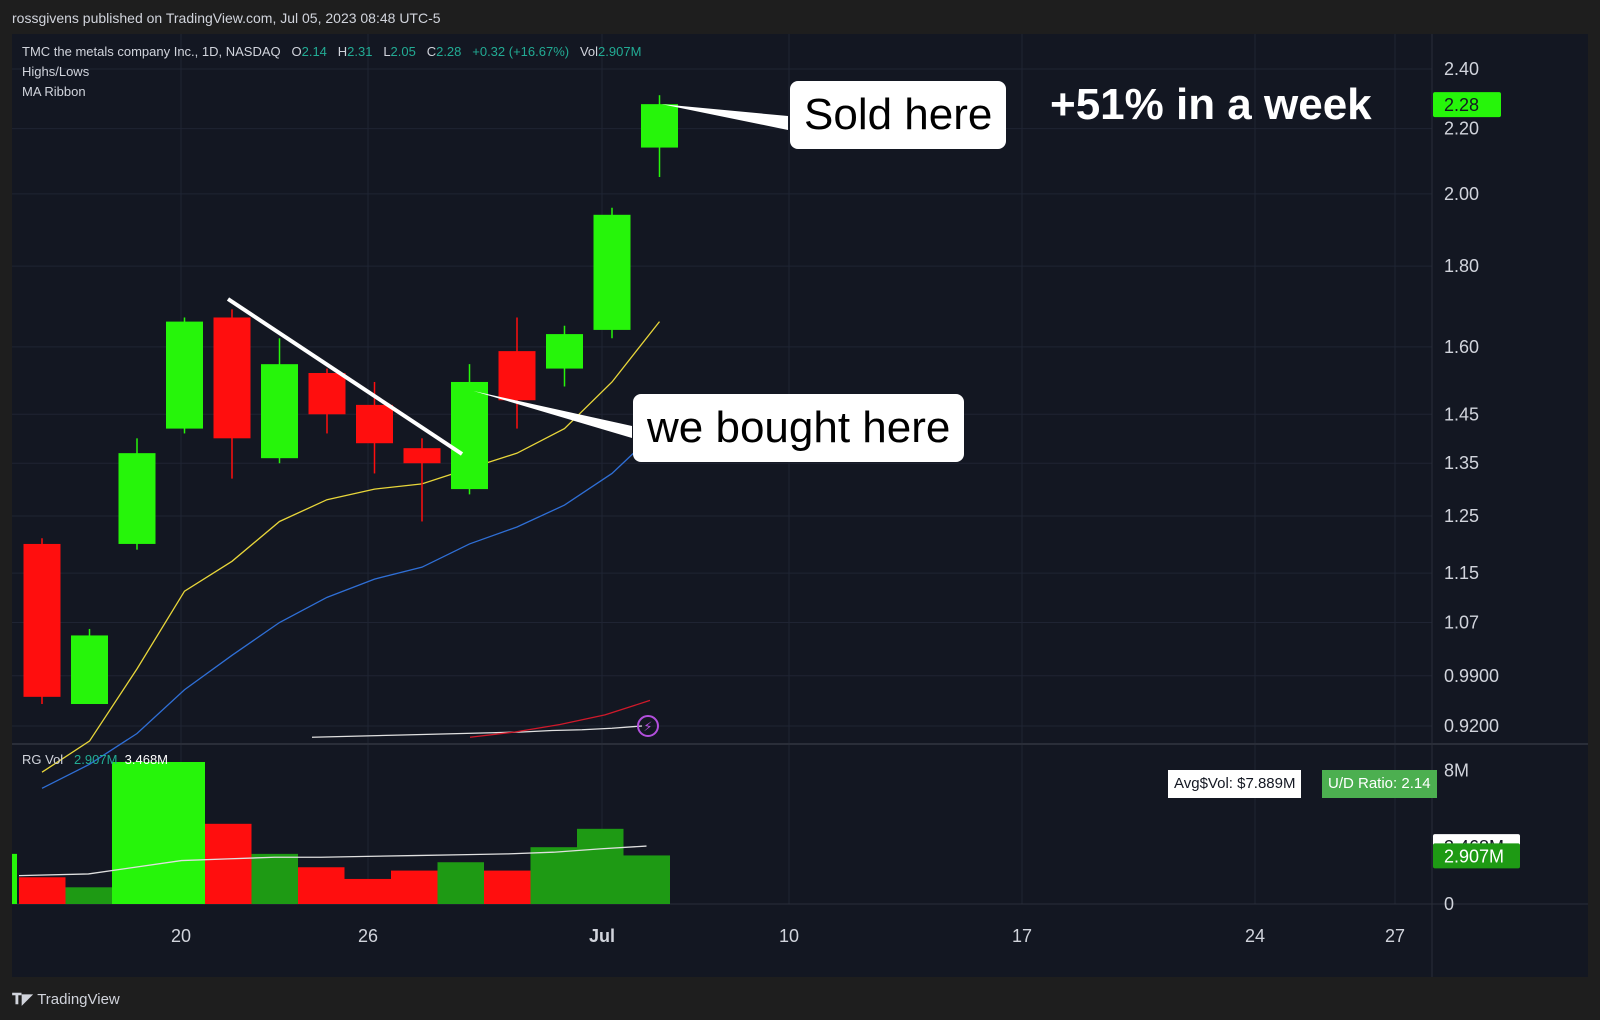 The height and width of the screenshot is (1020, 1600). I want to click on legend-high-label: H, so click(342, 51).